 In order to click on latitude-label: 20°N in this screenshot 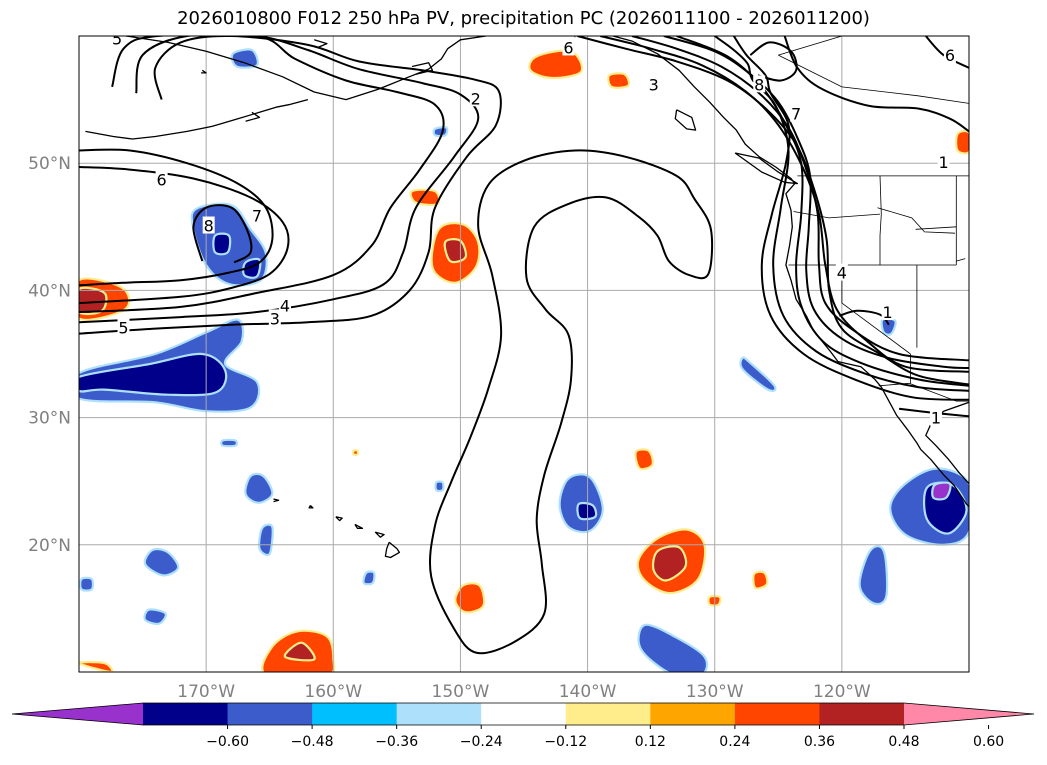, I will do `click(49, 546)`.